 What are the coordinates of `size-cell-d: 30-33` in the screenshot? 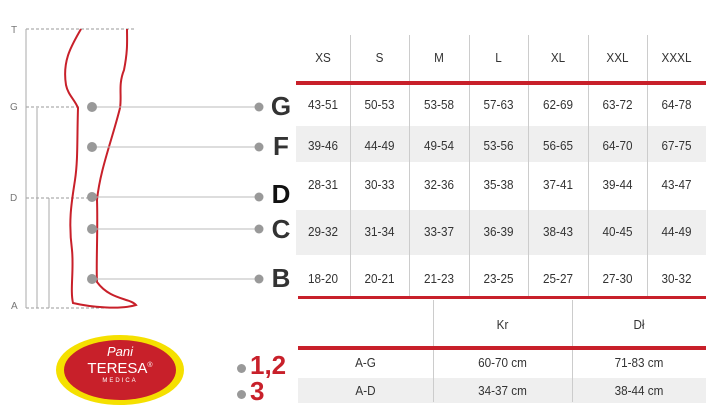 It's located at (379, 184).